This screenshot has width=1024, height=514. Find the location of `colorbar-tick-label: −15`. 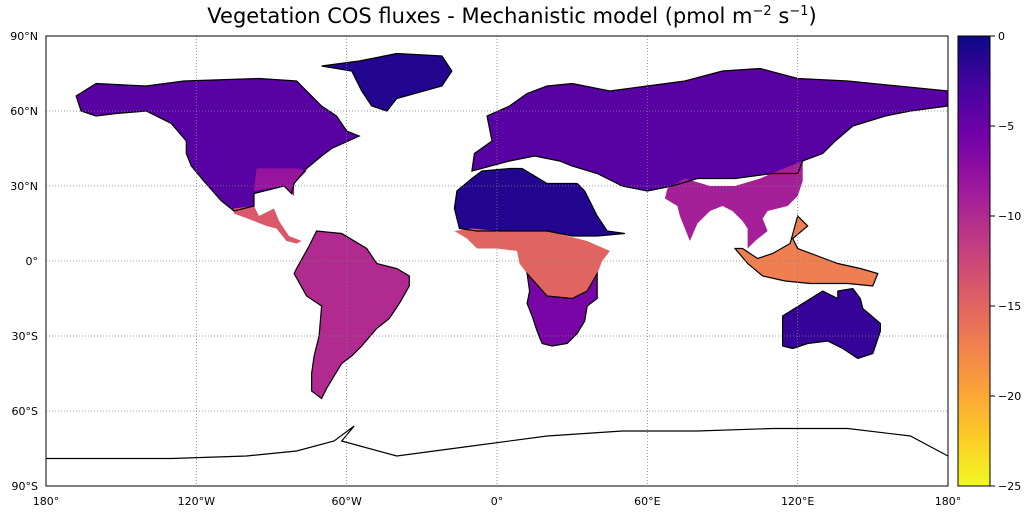

colorbar-tick-label: −15 is located at coordinates (1009, 306).